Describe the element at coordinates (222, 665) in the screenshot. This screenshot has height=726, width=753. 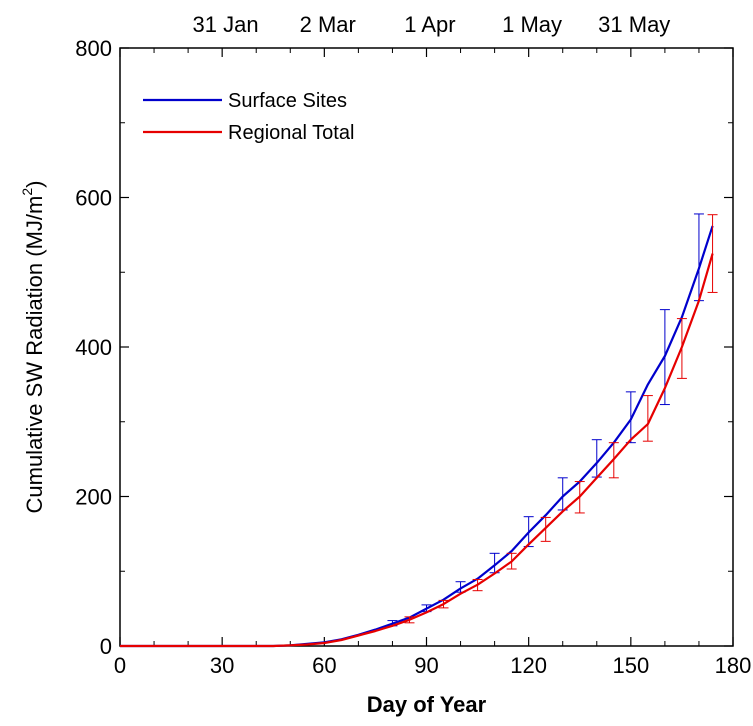
I see `x-tick-label: 30` at that location.